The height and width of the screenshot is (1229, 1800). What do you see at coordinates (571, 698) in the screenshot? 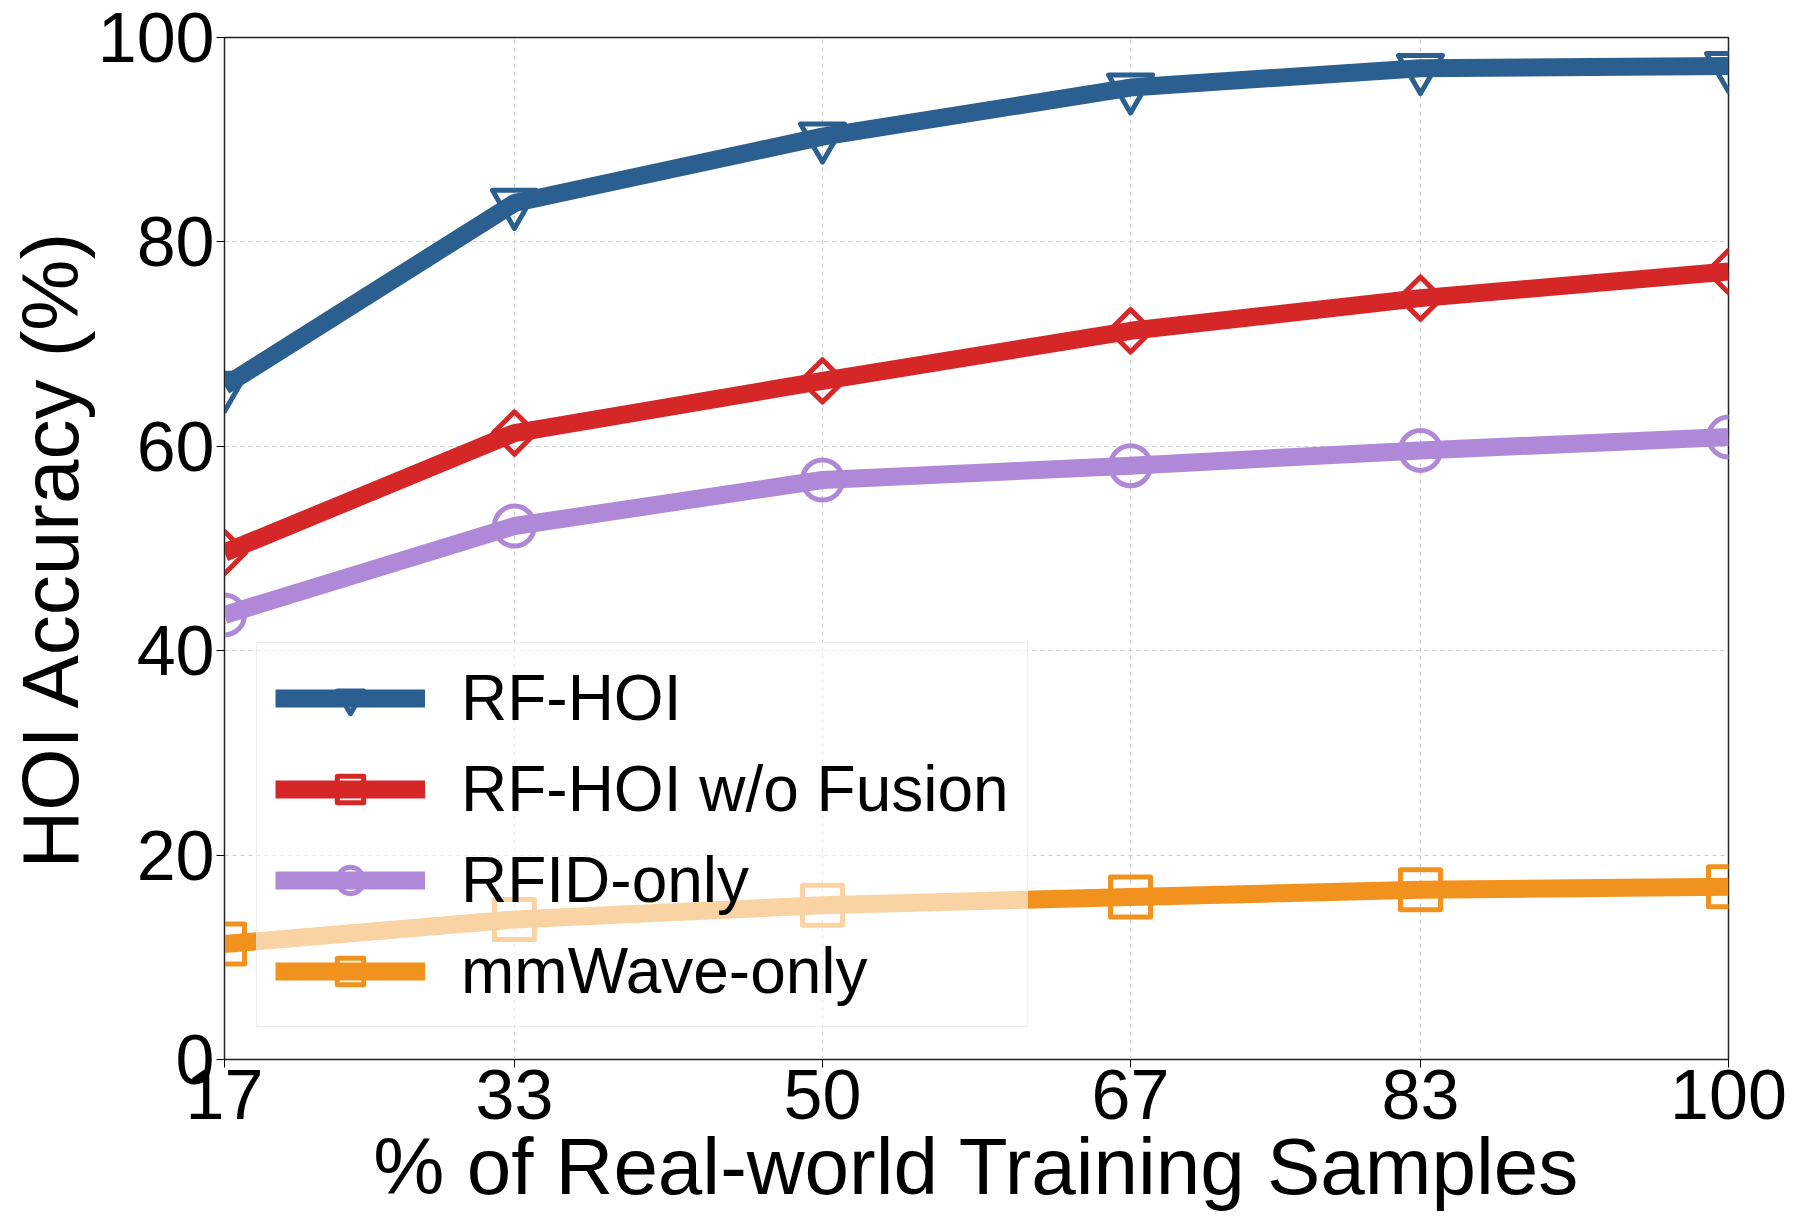
I see `legend-label: RF-HOI` at bounding box center [571, 698].